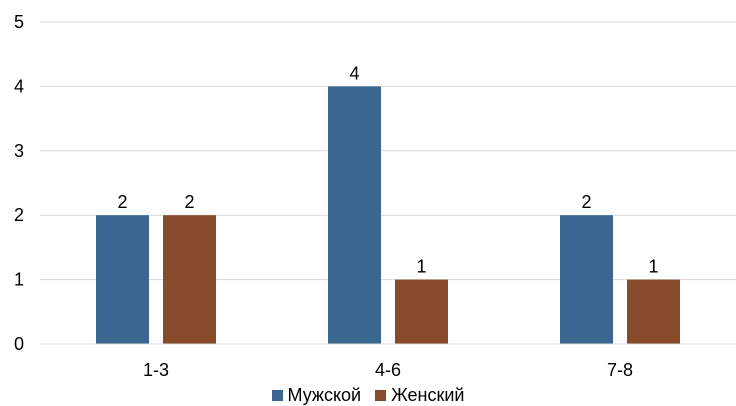  Describe the element at coordinates (19, 215) in the screenshot. I see `y-tick-label: 2` at that location.